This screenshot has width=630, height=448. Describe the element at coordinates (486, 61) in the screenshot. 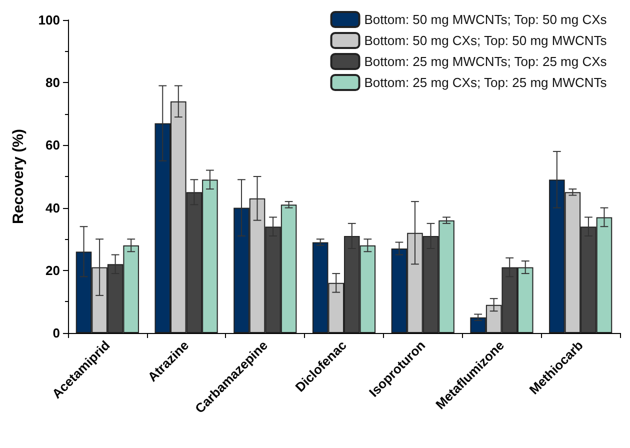

I see `legend-label: Bottom: 25 mg MWCNTs; Top: 25 mg CXs` at that location.